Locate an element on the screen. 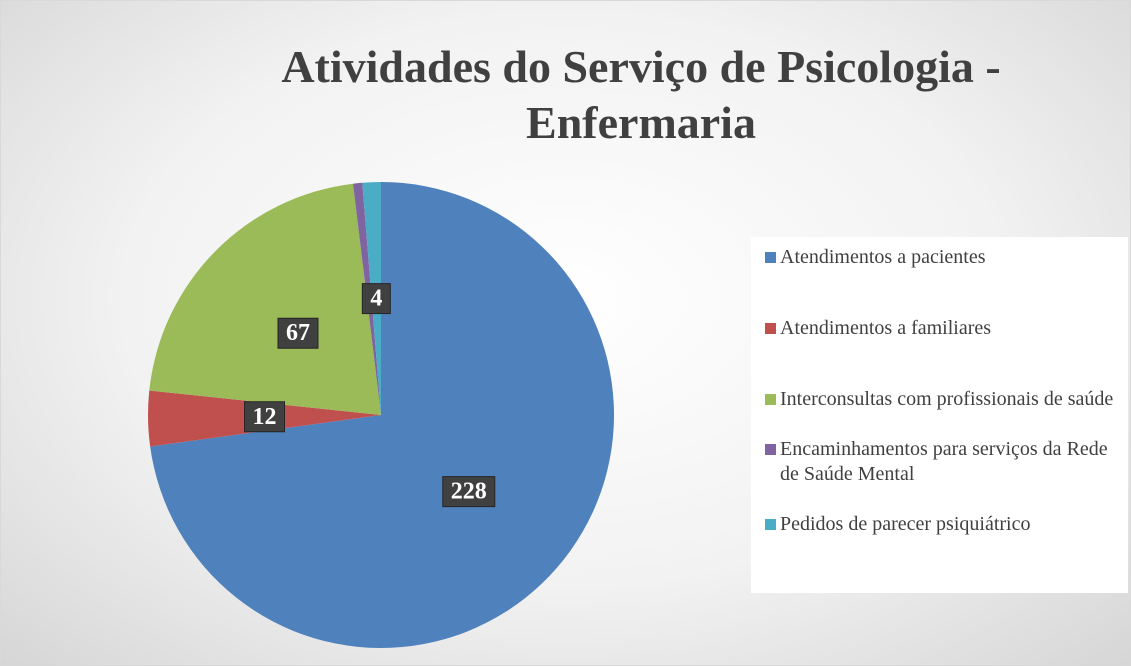  data-label: 67 is located at coordinates (298, 333).